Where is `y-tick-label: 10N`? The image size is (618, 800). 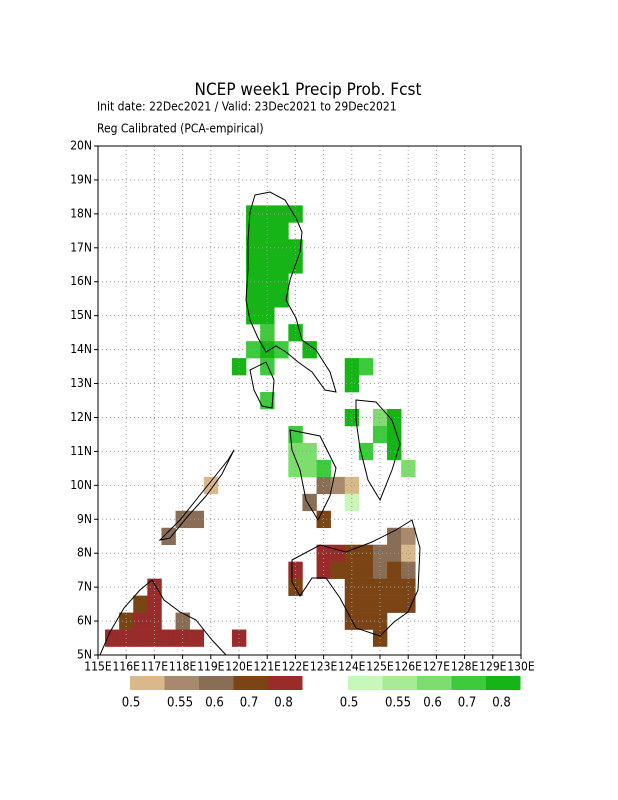 y-tick-label: 10N is located at coordinates (81, 485).